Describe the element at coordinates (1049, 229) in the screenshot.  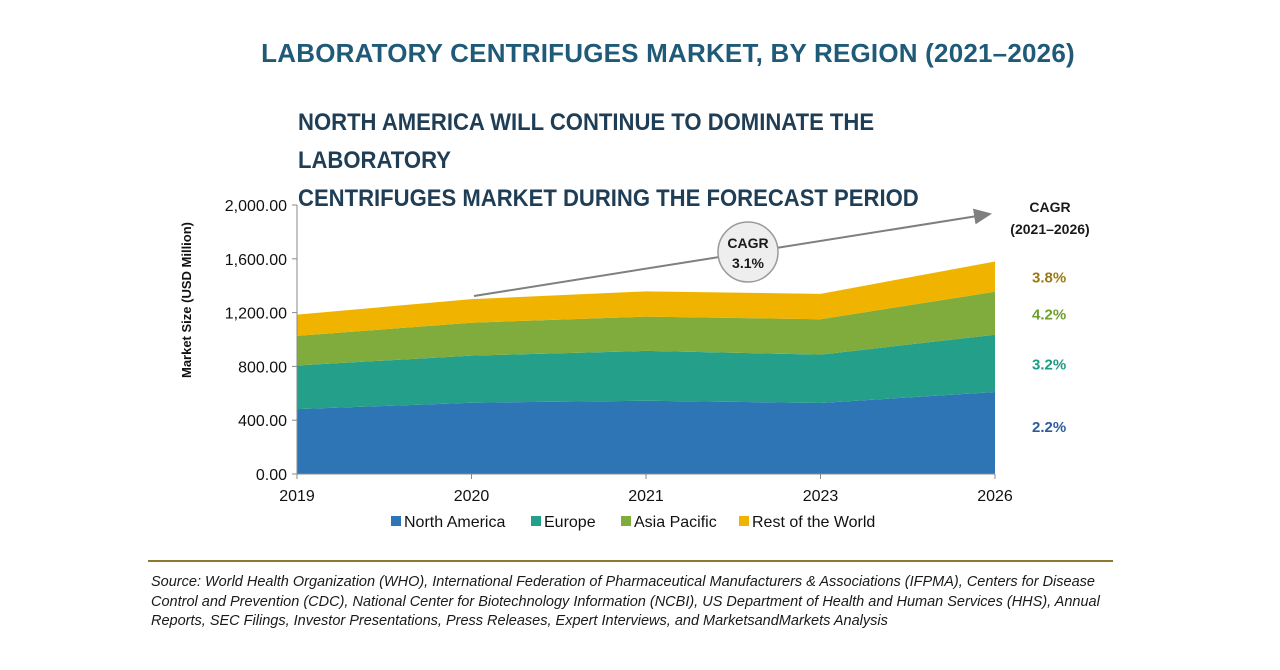
I see `cagr-header-line: (2021–2026)` at that location.